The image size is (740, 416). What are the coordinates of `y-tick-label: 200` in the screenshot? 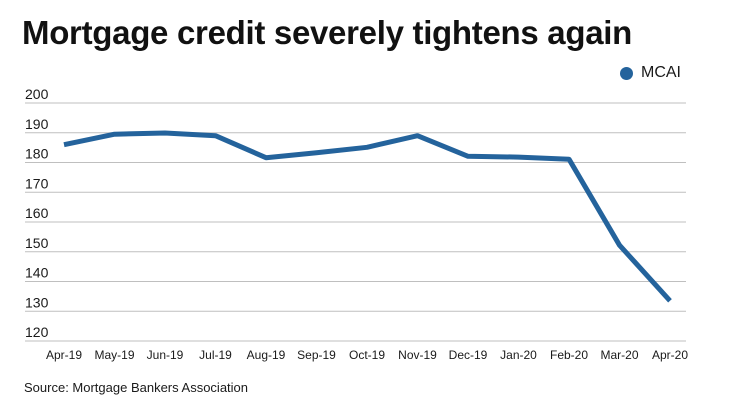 It's located at (37, 94).